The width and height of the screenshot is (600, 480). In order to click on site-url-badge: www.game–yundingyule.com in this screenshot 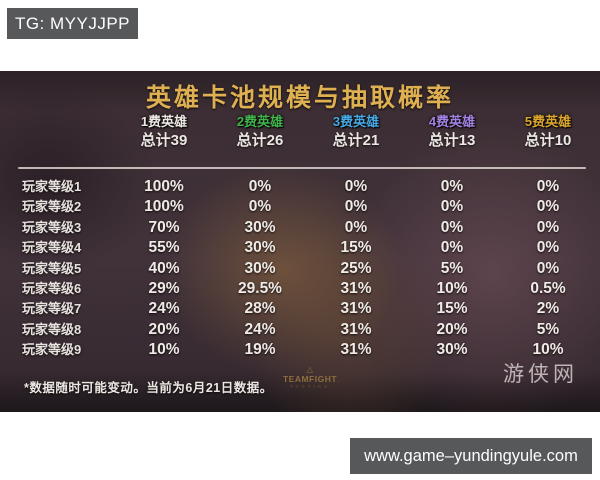, I will do `click(471, 456)`.